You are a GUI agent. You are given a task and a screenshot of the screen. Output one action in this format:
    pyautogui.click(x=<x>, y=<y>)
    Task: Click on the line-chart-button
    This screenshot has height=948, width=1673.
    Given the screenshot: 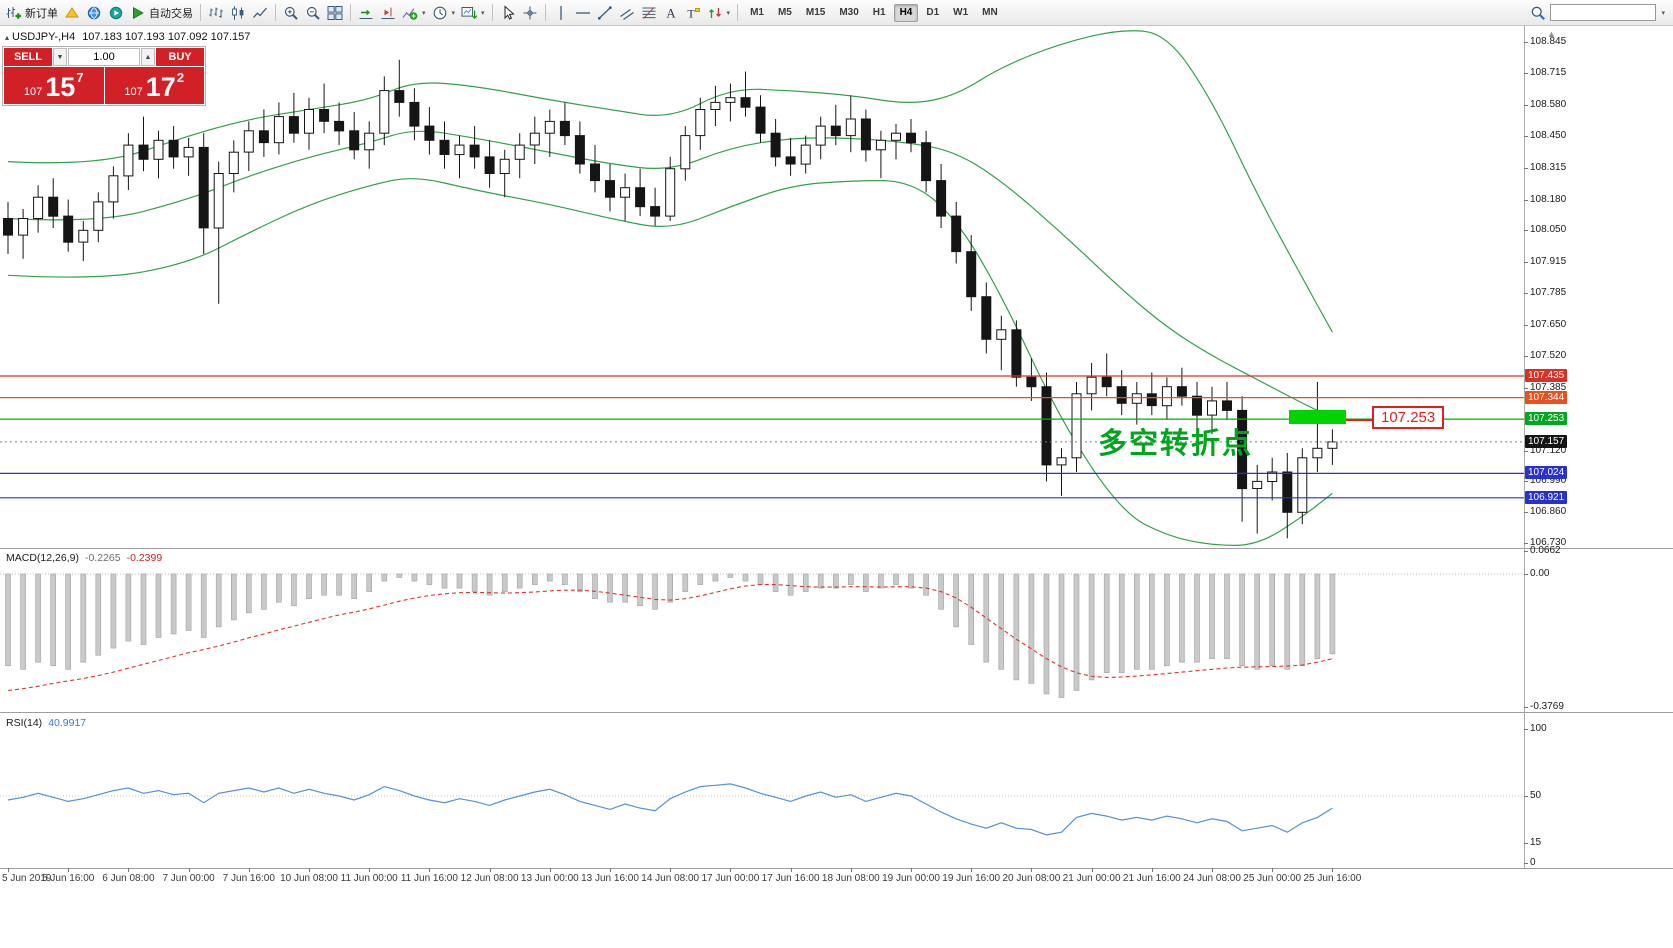 What is the action you would take?
    pyautogui.click(x=260, y=13)
    